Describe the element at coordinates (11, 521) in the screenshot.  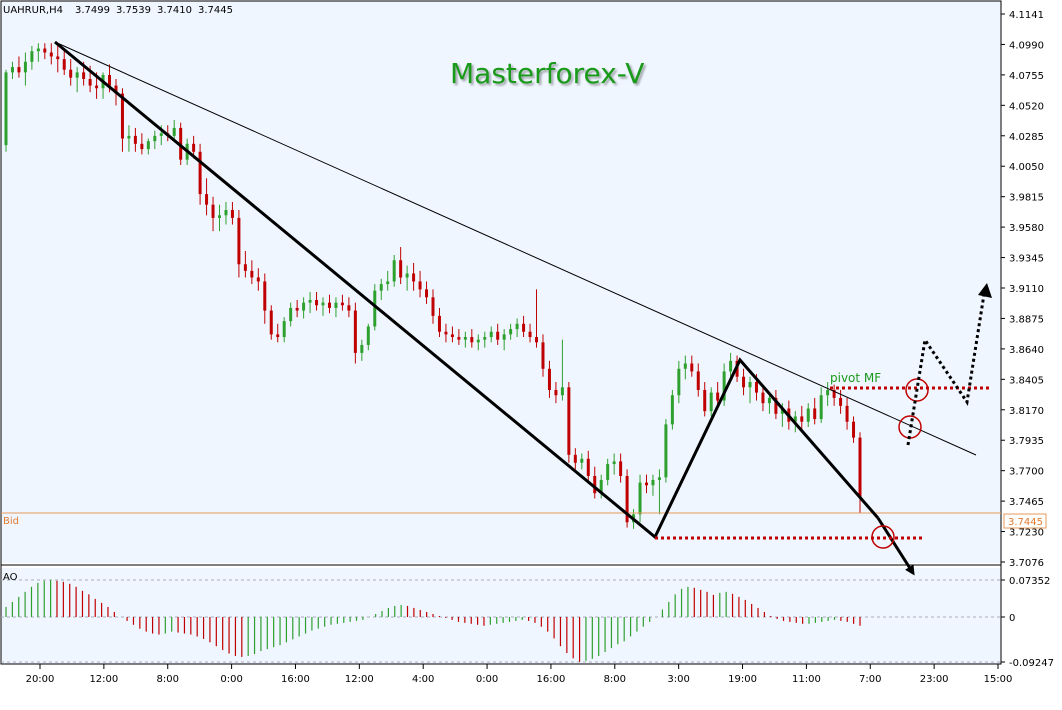
I see `bid-label: Bid` at that location.